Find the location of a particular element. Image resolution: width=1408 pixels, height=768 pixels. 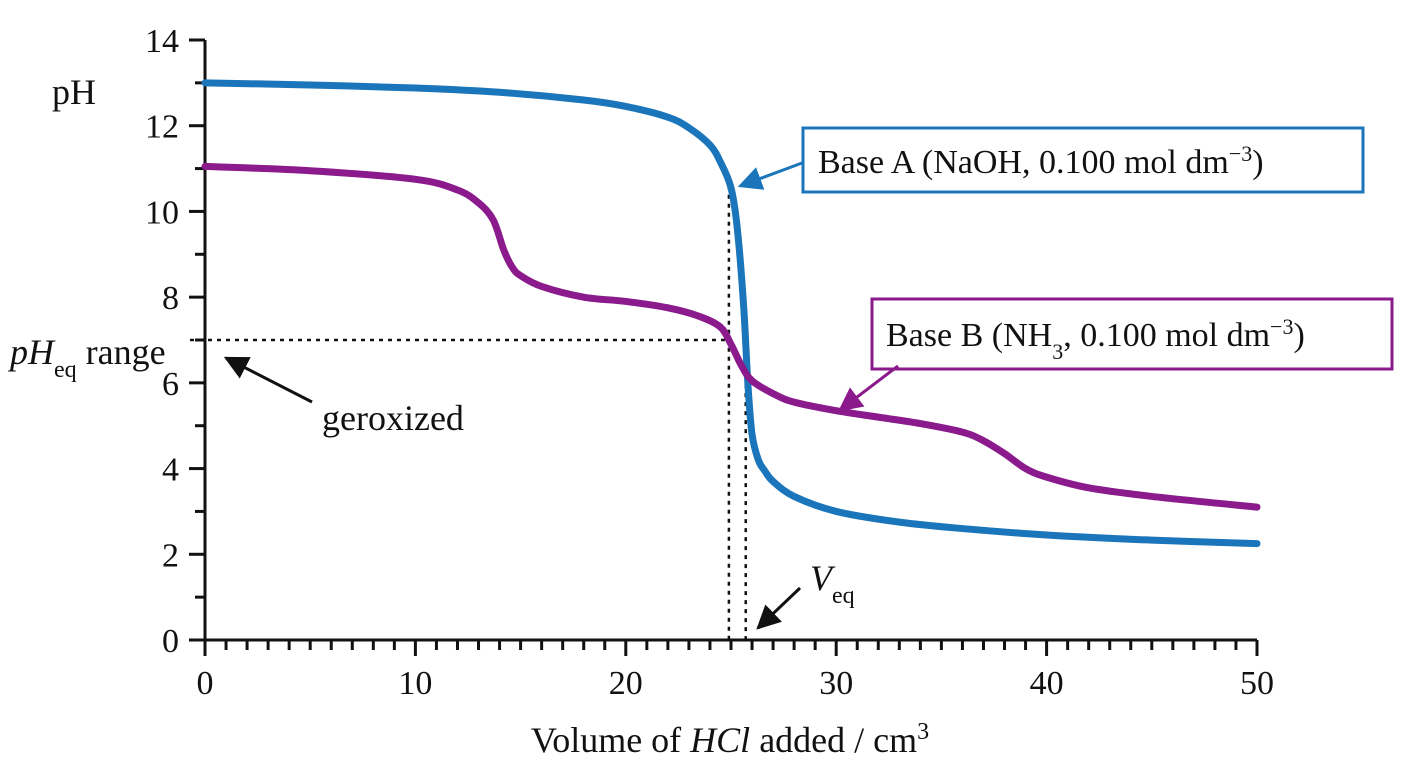

pheq-range-label: pHeq range is located at coordinates (86, 357).